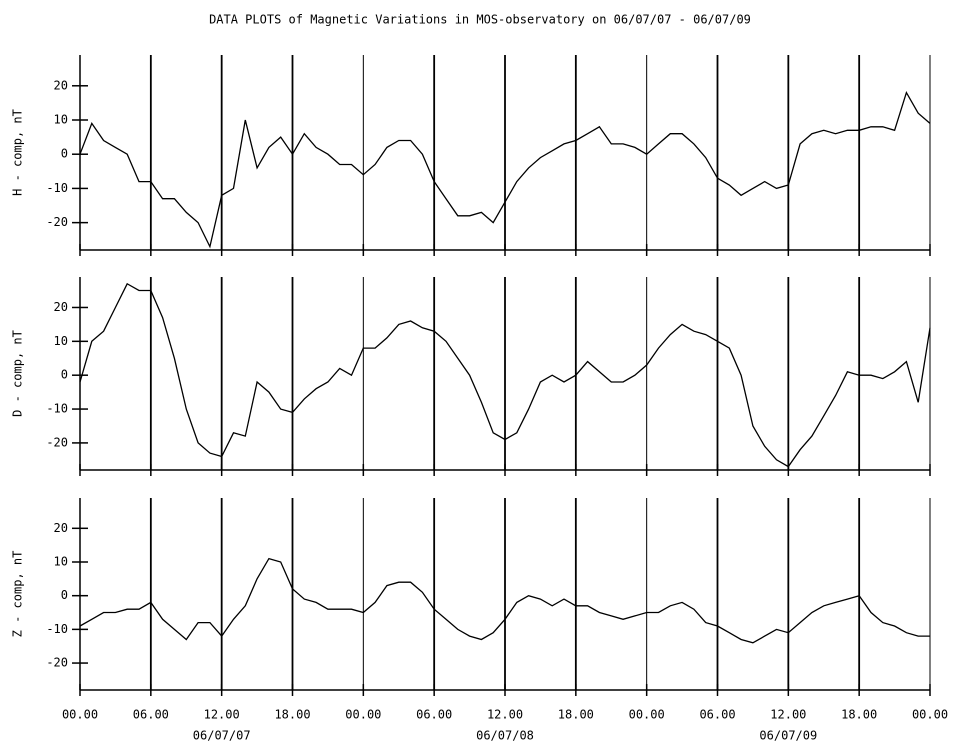 Image resolution: width=961 pixels, height=747 pixels. I want to click on y-axis-label: Z - comp, nT, so click(18, 594).